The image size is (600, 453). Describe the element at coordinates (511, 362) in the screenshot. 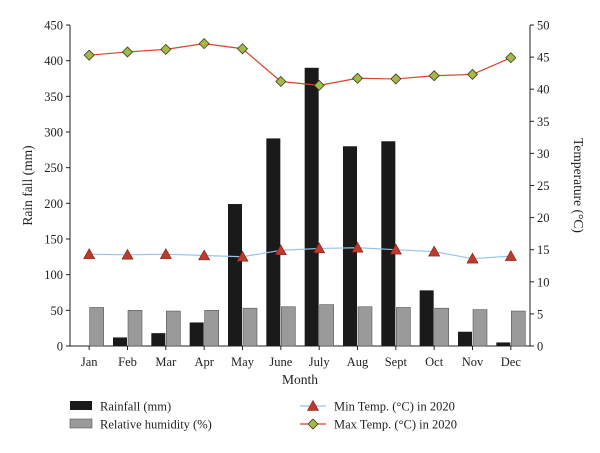

I see `x-tick-label: Dec` at that location.